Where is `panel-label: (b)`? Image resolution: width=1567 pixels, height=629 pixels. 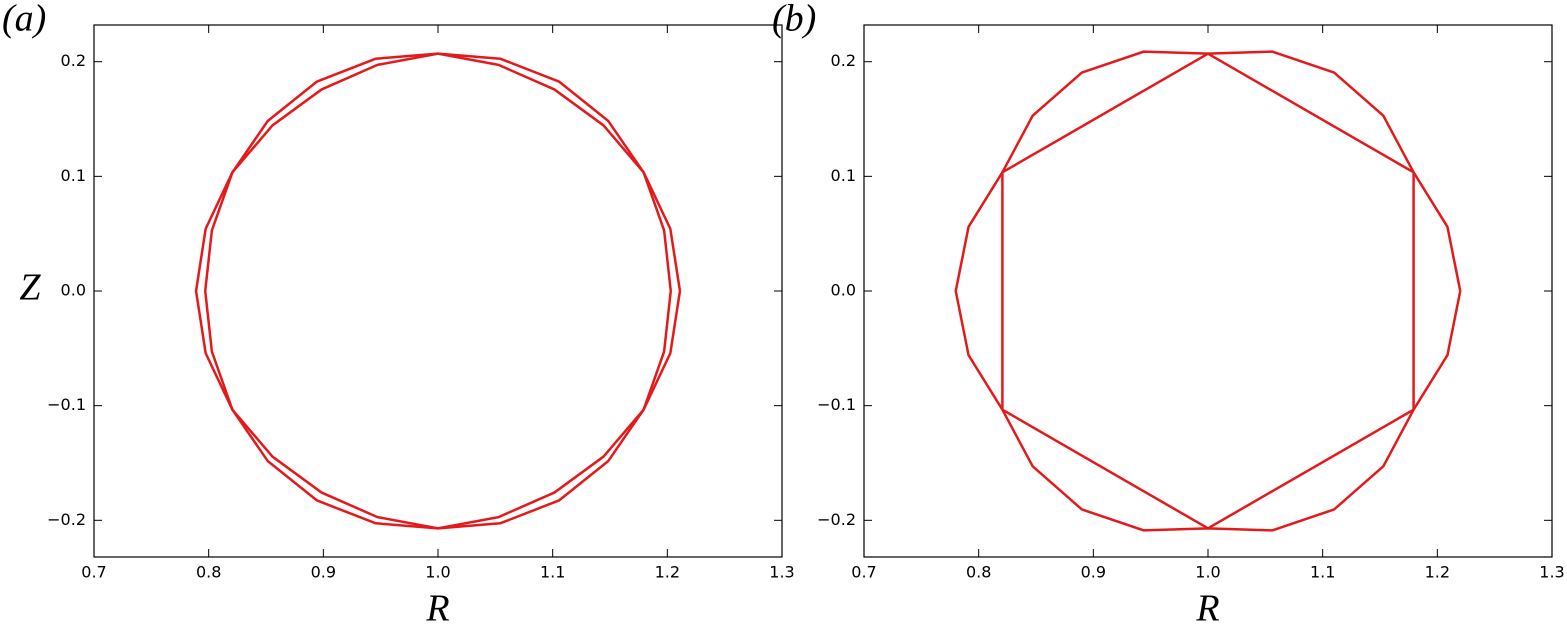 panel-label: (b) is located at coordinates (794, 20).